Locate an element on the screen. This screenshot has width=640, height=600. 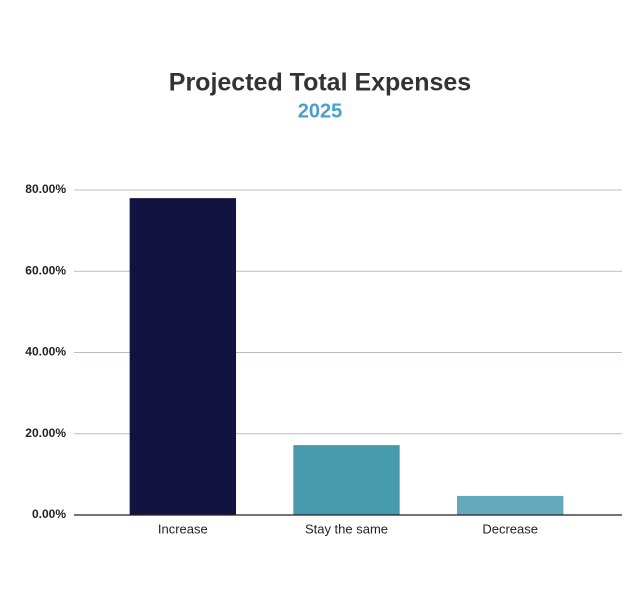
y-tick-label: 80.00% is located at coordinates (45, 189).